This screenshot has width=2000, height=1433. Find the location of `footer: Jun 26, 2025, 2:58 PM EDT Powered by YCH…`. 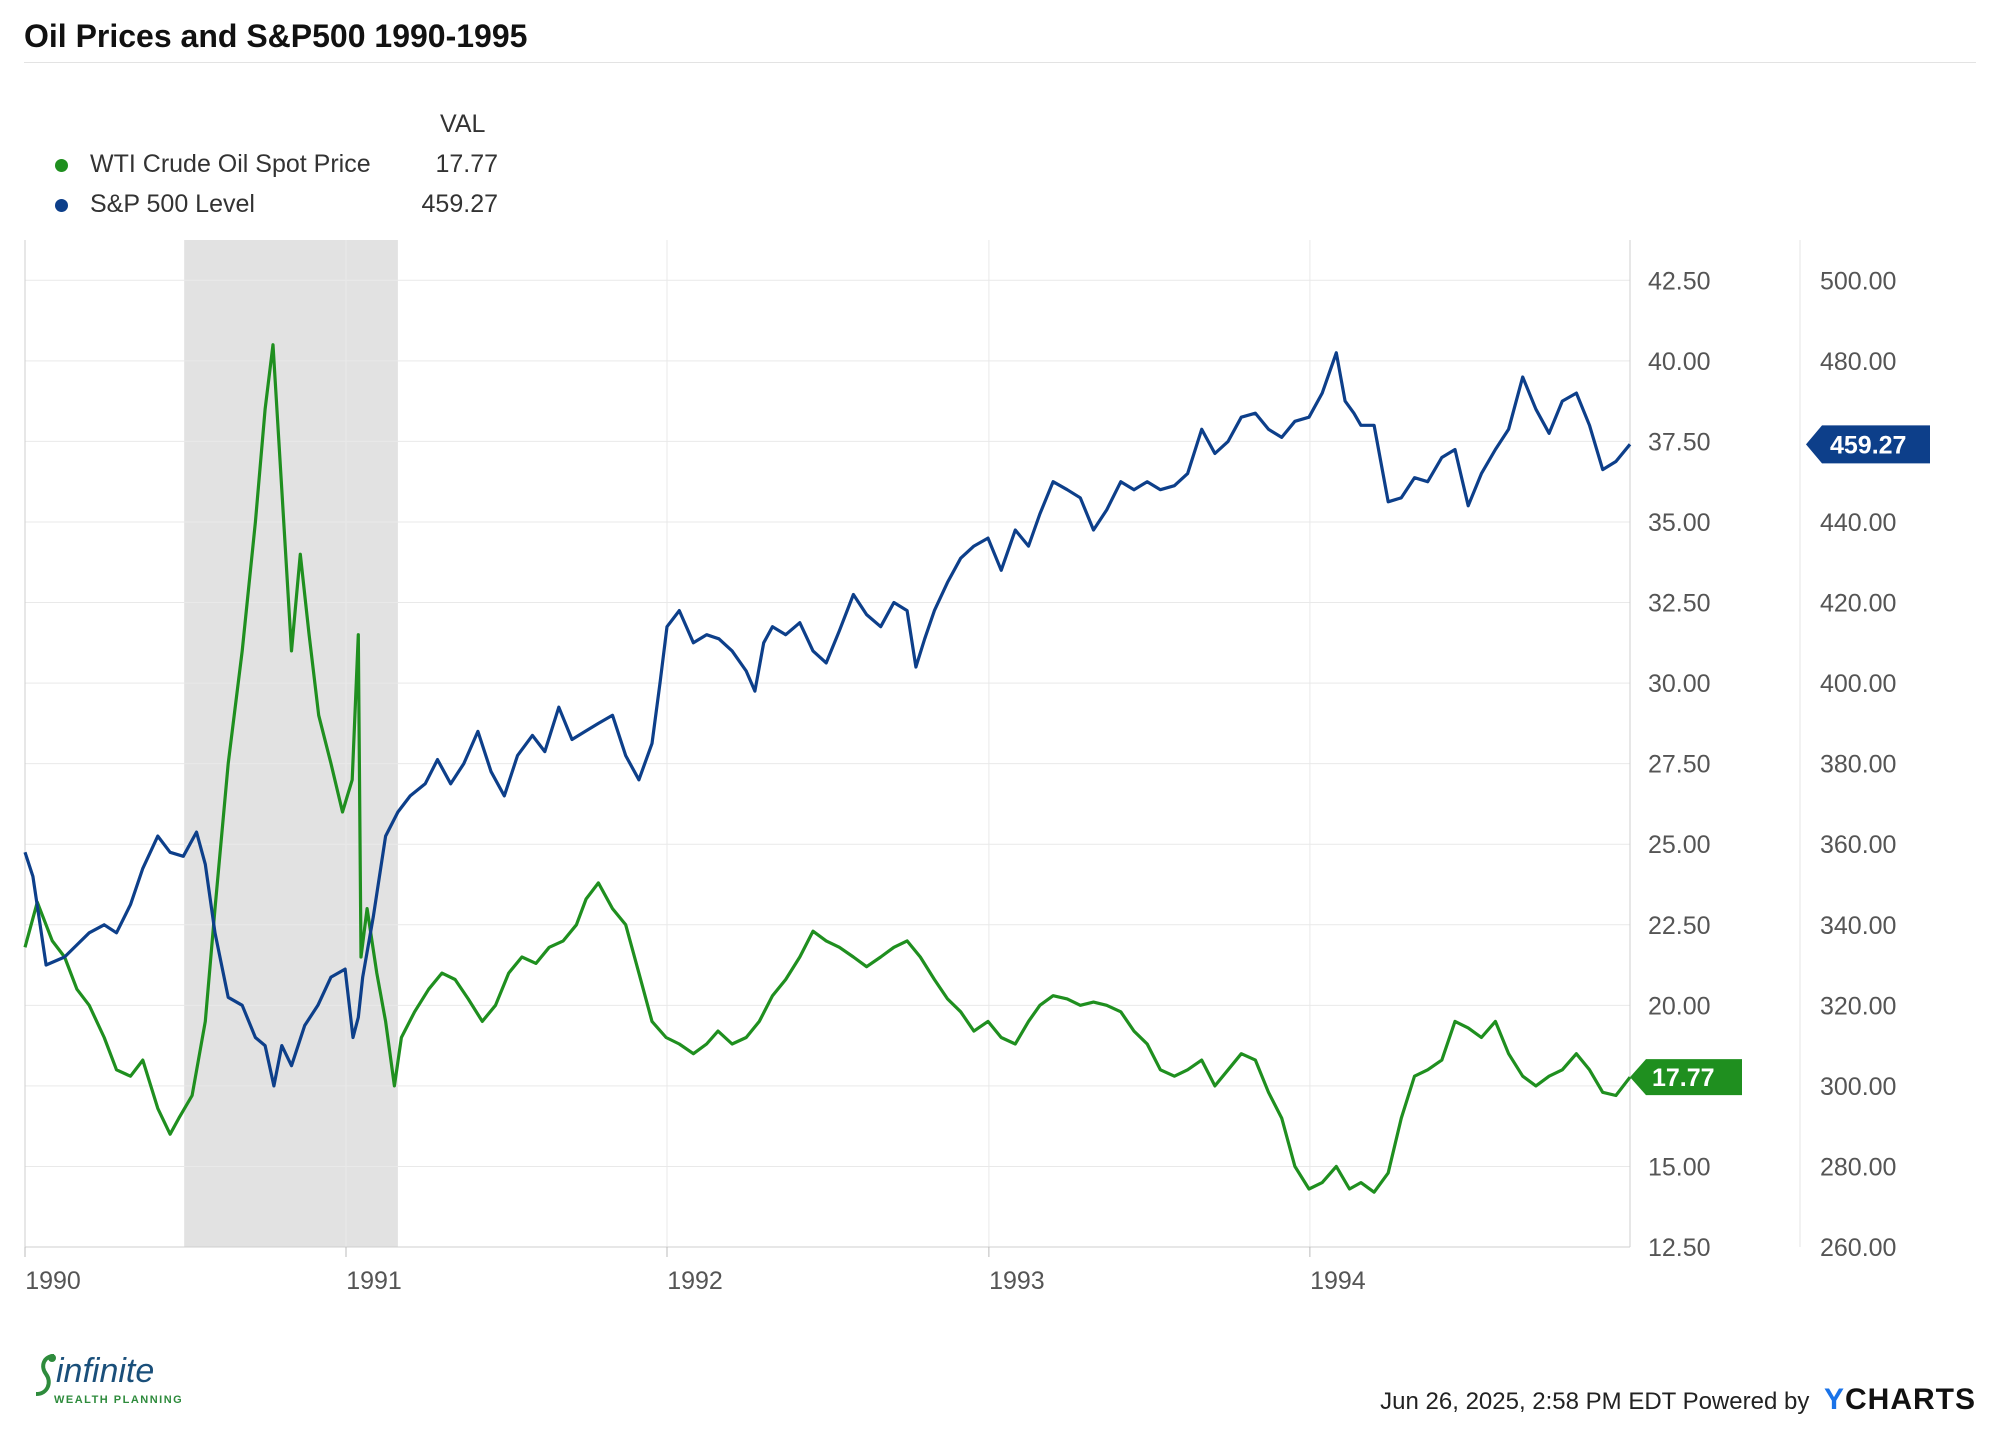

footer: Jun 26, 2025, 2:58 PM EDT Powered by YCH… is located at coordinates (1678, 1400).